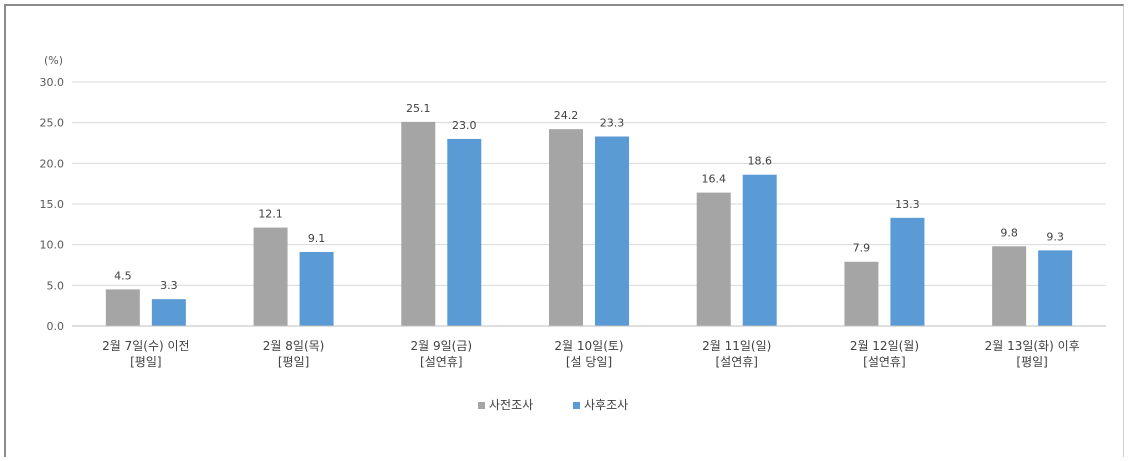 This screenshot has height=461, width=1128. Describe the element at coordinates (56, 285) in the screenshot. I see `y-tick-label: 5.0` at that location.